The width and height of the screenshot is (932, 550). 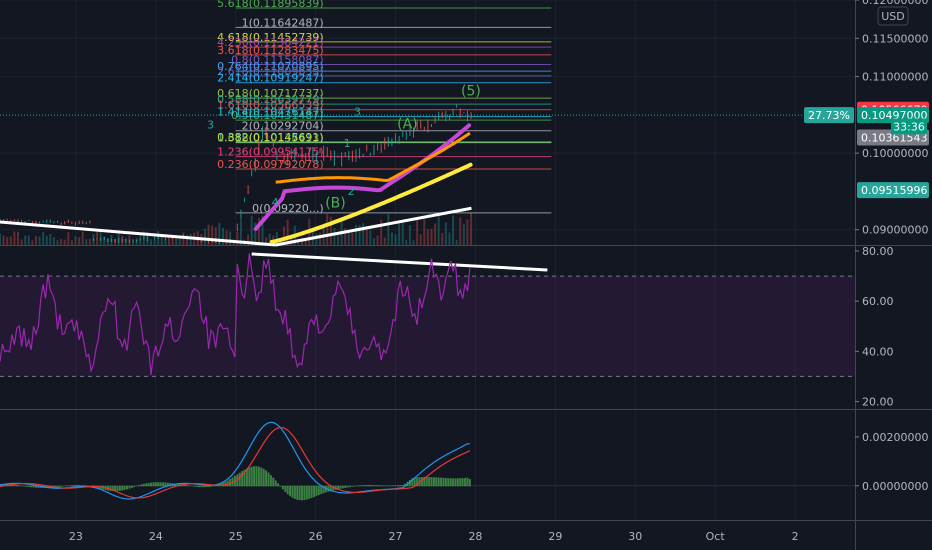 What do you see at coordinates (156, 536) in the screenshot?
I see `x-tick-label: 24` at bounding box center [156, 536].